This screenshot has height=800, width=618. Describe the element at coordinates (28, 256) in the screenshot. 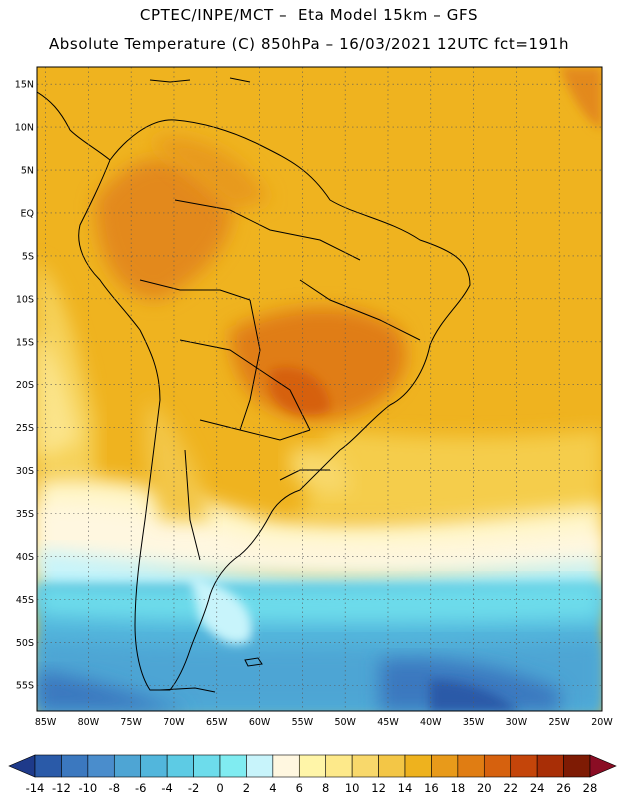

I see `lat-tick-label: 5S` at that location.